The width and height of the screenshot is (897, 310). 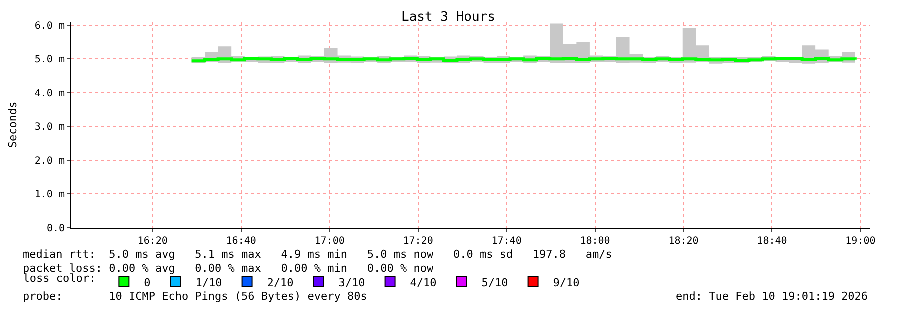 What do you see at coordinates (228, 268) in the screenshot?
I see `text: packet loss: 0.00 % avg 0.00 % max 0.00 % min 0.00 % now` at bounding box center [228, 268].